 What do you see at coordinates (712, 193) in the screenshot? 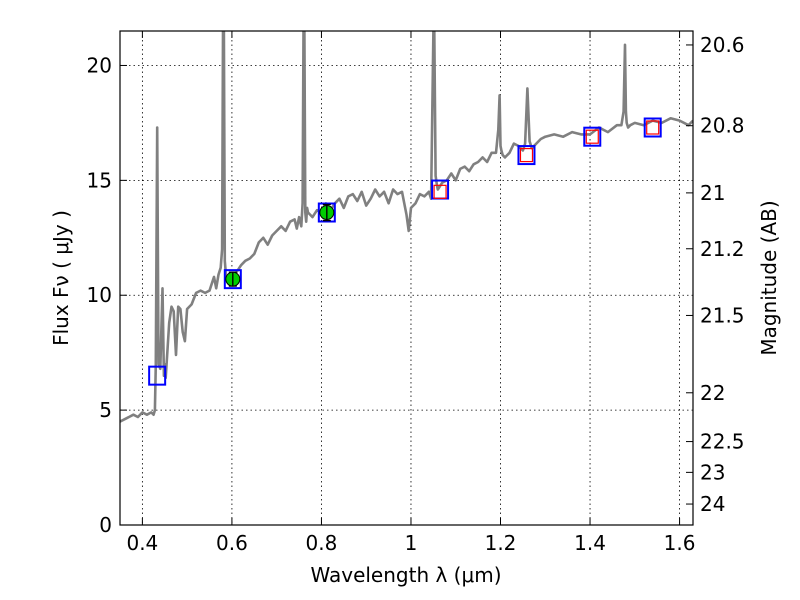
I see `right-tick-label: 21` at bounding box center [712, 193].